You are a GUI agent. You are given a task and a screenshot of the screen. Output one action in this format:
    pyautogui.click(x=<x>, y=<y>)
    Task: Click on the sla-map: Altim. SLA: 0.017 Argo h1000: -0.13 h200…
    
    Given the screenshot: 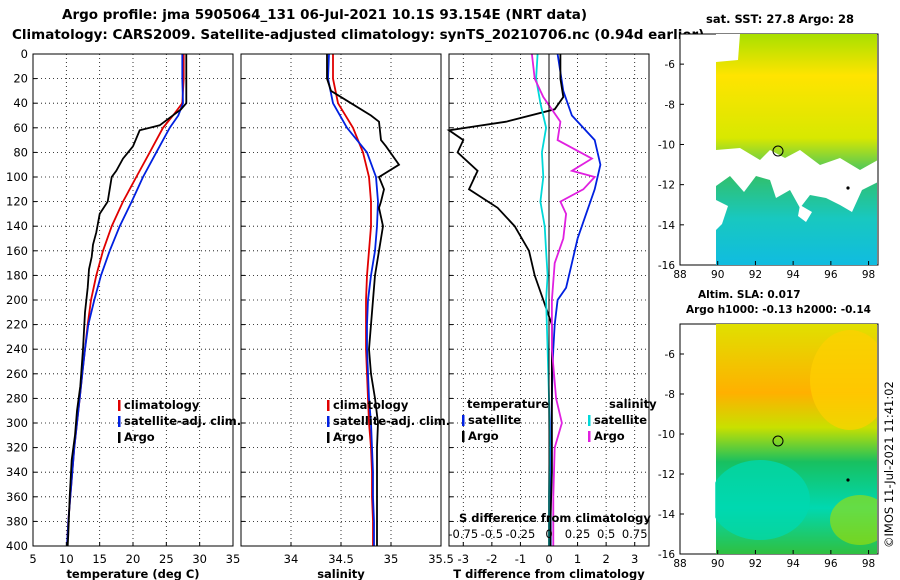 What is the action you would take?
    pyautogui.click(x=768, y=429)
    